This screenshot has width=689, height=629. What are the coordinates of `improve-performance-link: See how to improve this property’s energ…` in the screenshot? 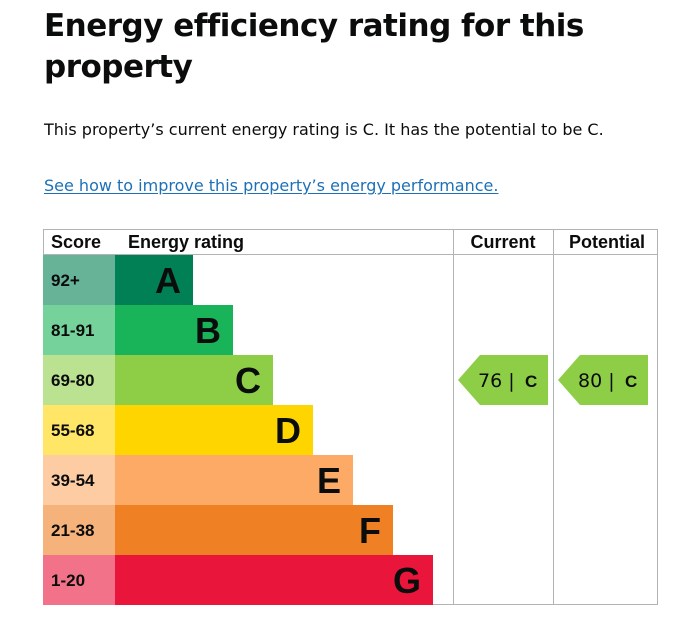 It's located at (271, 185).